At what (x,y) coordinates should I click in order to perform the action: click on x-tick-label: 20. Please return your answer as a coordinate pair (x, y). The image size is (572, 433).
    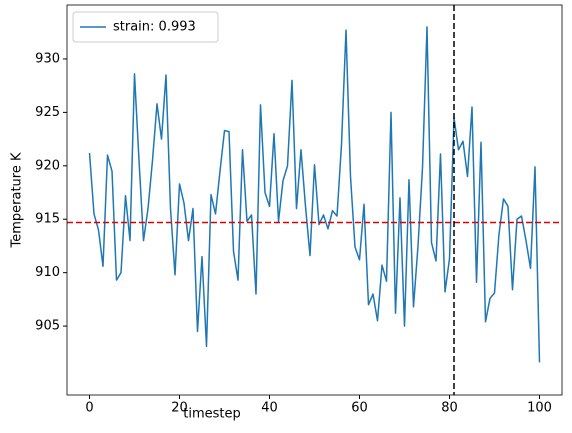
    Looking at the image, I should click on (179, 408).